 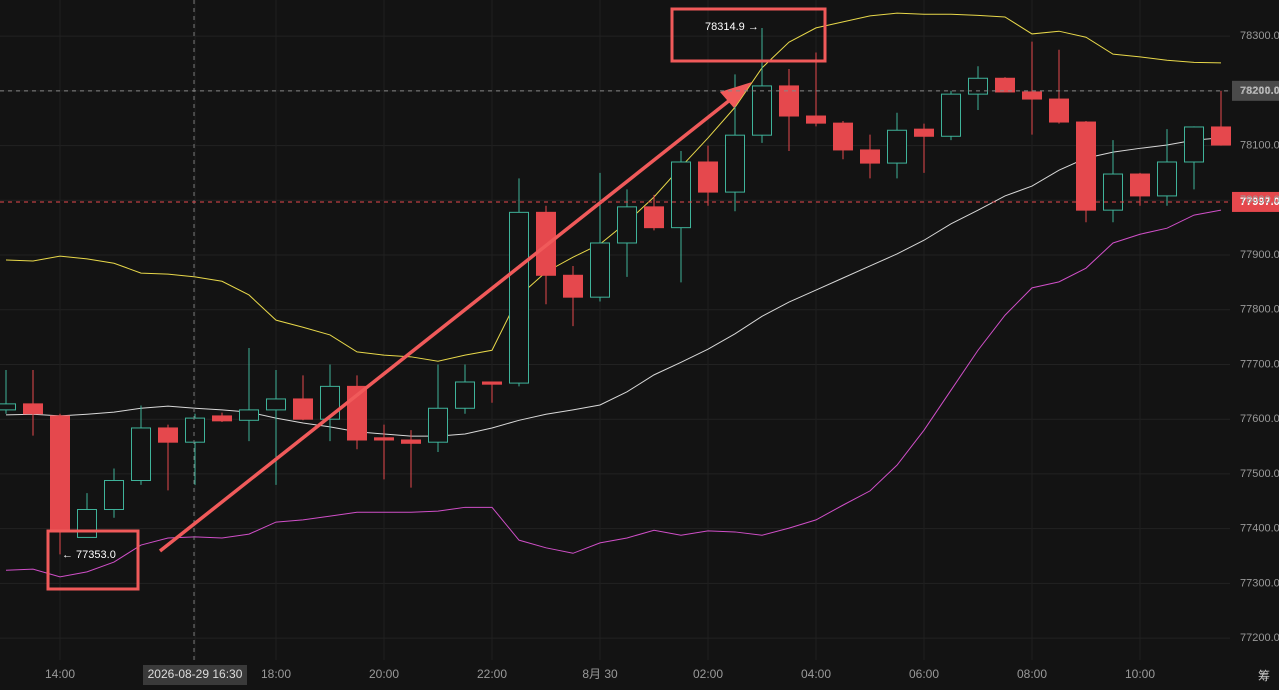 I want to click on x-tick-label: 20:00, so click(x=384, y=674).